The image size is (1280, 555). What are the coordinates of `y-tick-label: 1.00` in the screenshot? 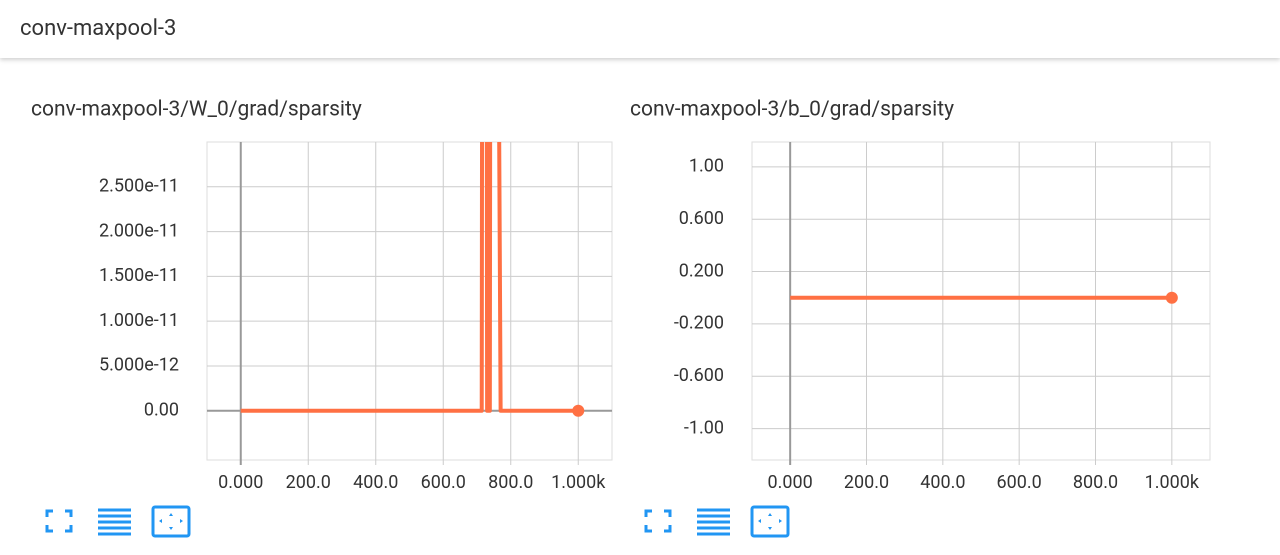 It's located at (706, 166).